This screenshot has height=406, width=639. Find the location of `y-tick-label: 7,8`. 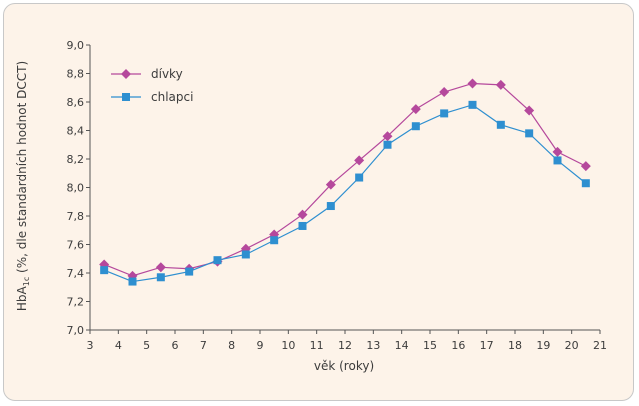

y-tick-label: 7,8 is located at coordinates (76, 216).